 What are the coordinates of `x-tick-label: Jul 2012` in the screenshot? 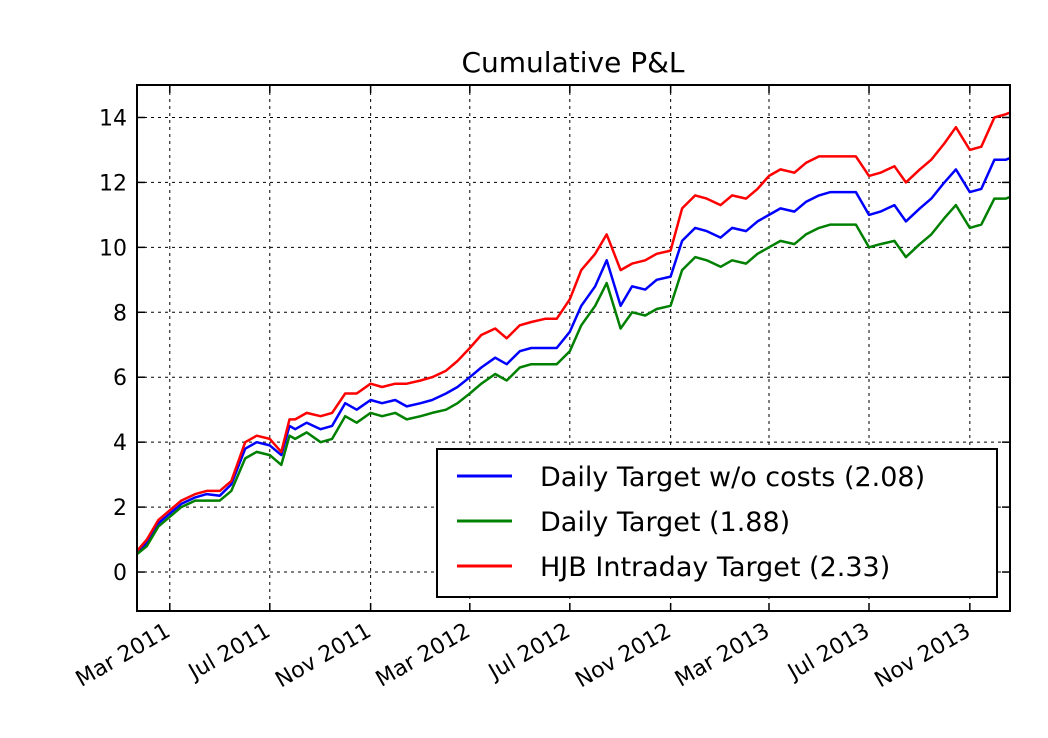 It's located at (529, 652).